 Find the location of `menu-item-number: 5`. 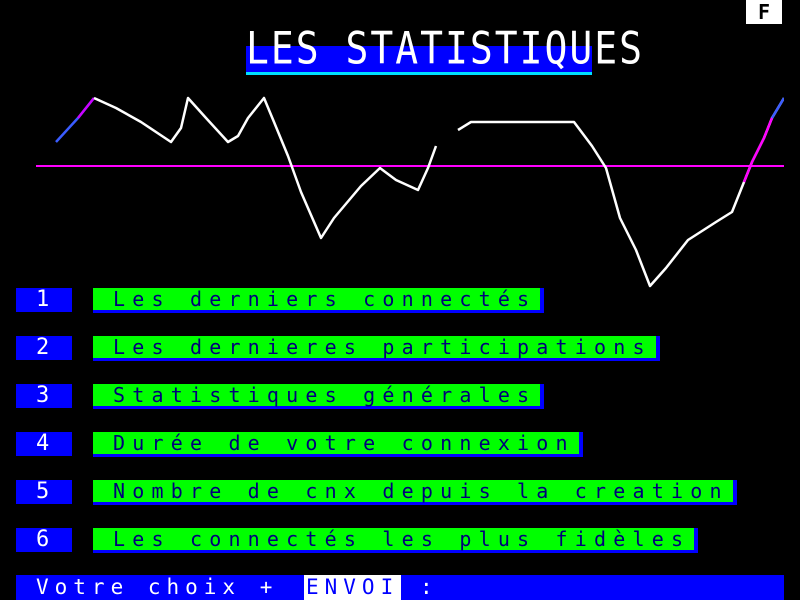

menu-item-number: 5 is located at coordinates (44, 492).